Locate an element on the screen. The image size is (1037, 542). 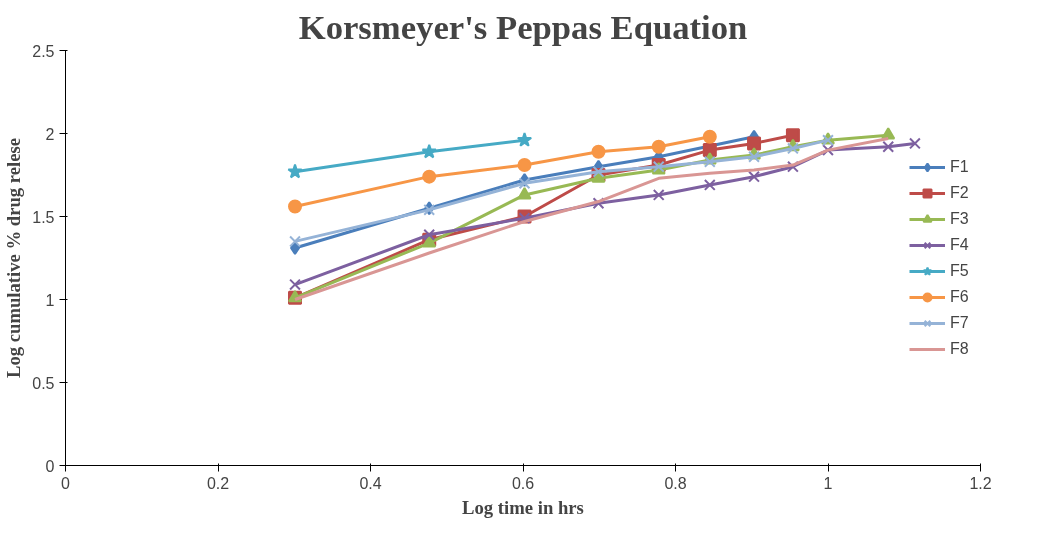
y-tick-label: 1.5 is located at coordinates (43, 217).